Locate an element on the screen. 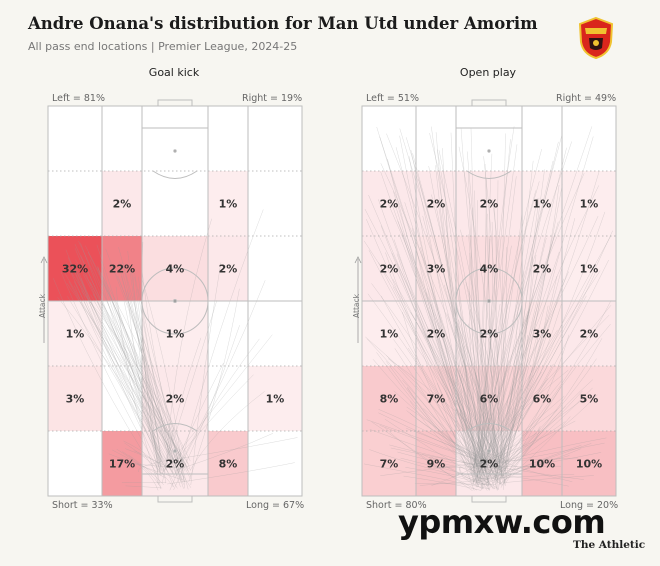  cell-percentage-label: 7% is located at coordinates (389, 464).